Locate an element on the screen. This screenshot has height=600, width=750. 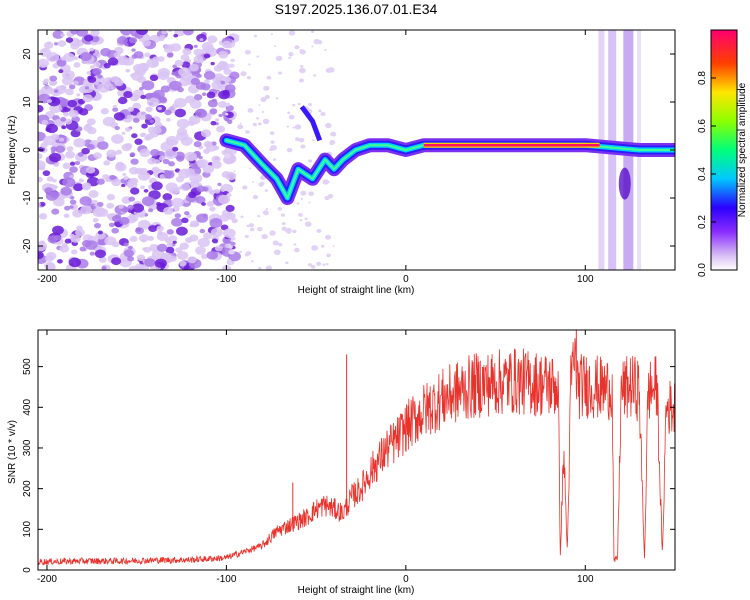
snr-x-tick-label: 100 is located at coordinates (585, 579).